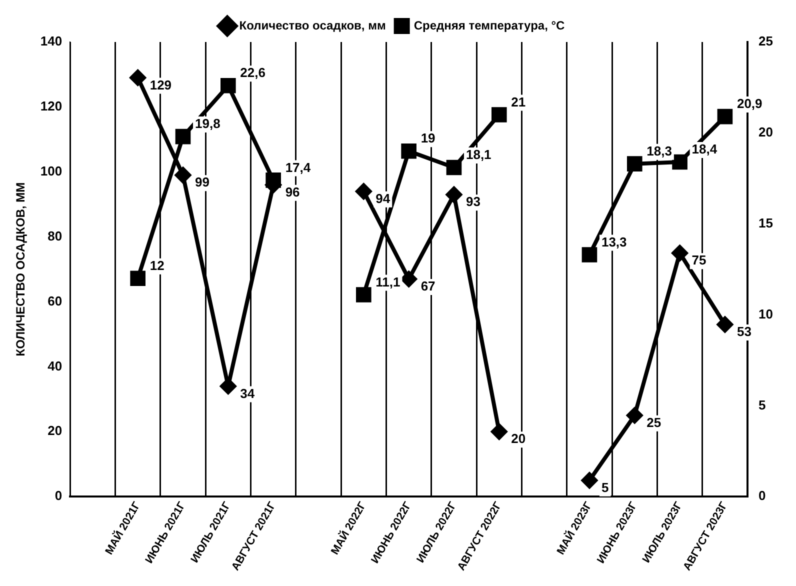  I want to click on data-label: 17,4, so click(298, 167).